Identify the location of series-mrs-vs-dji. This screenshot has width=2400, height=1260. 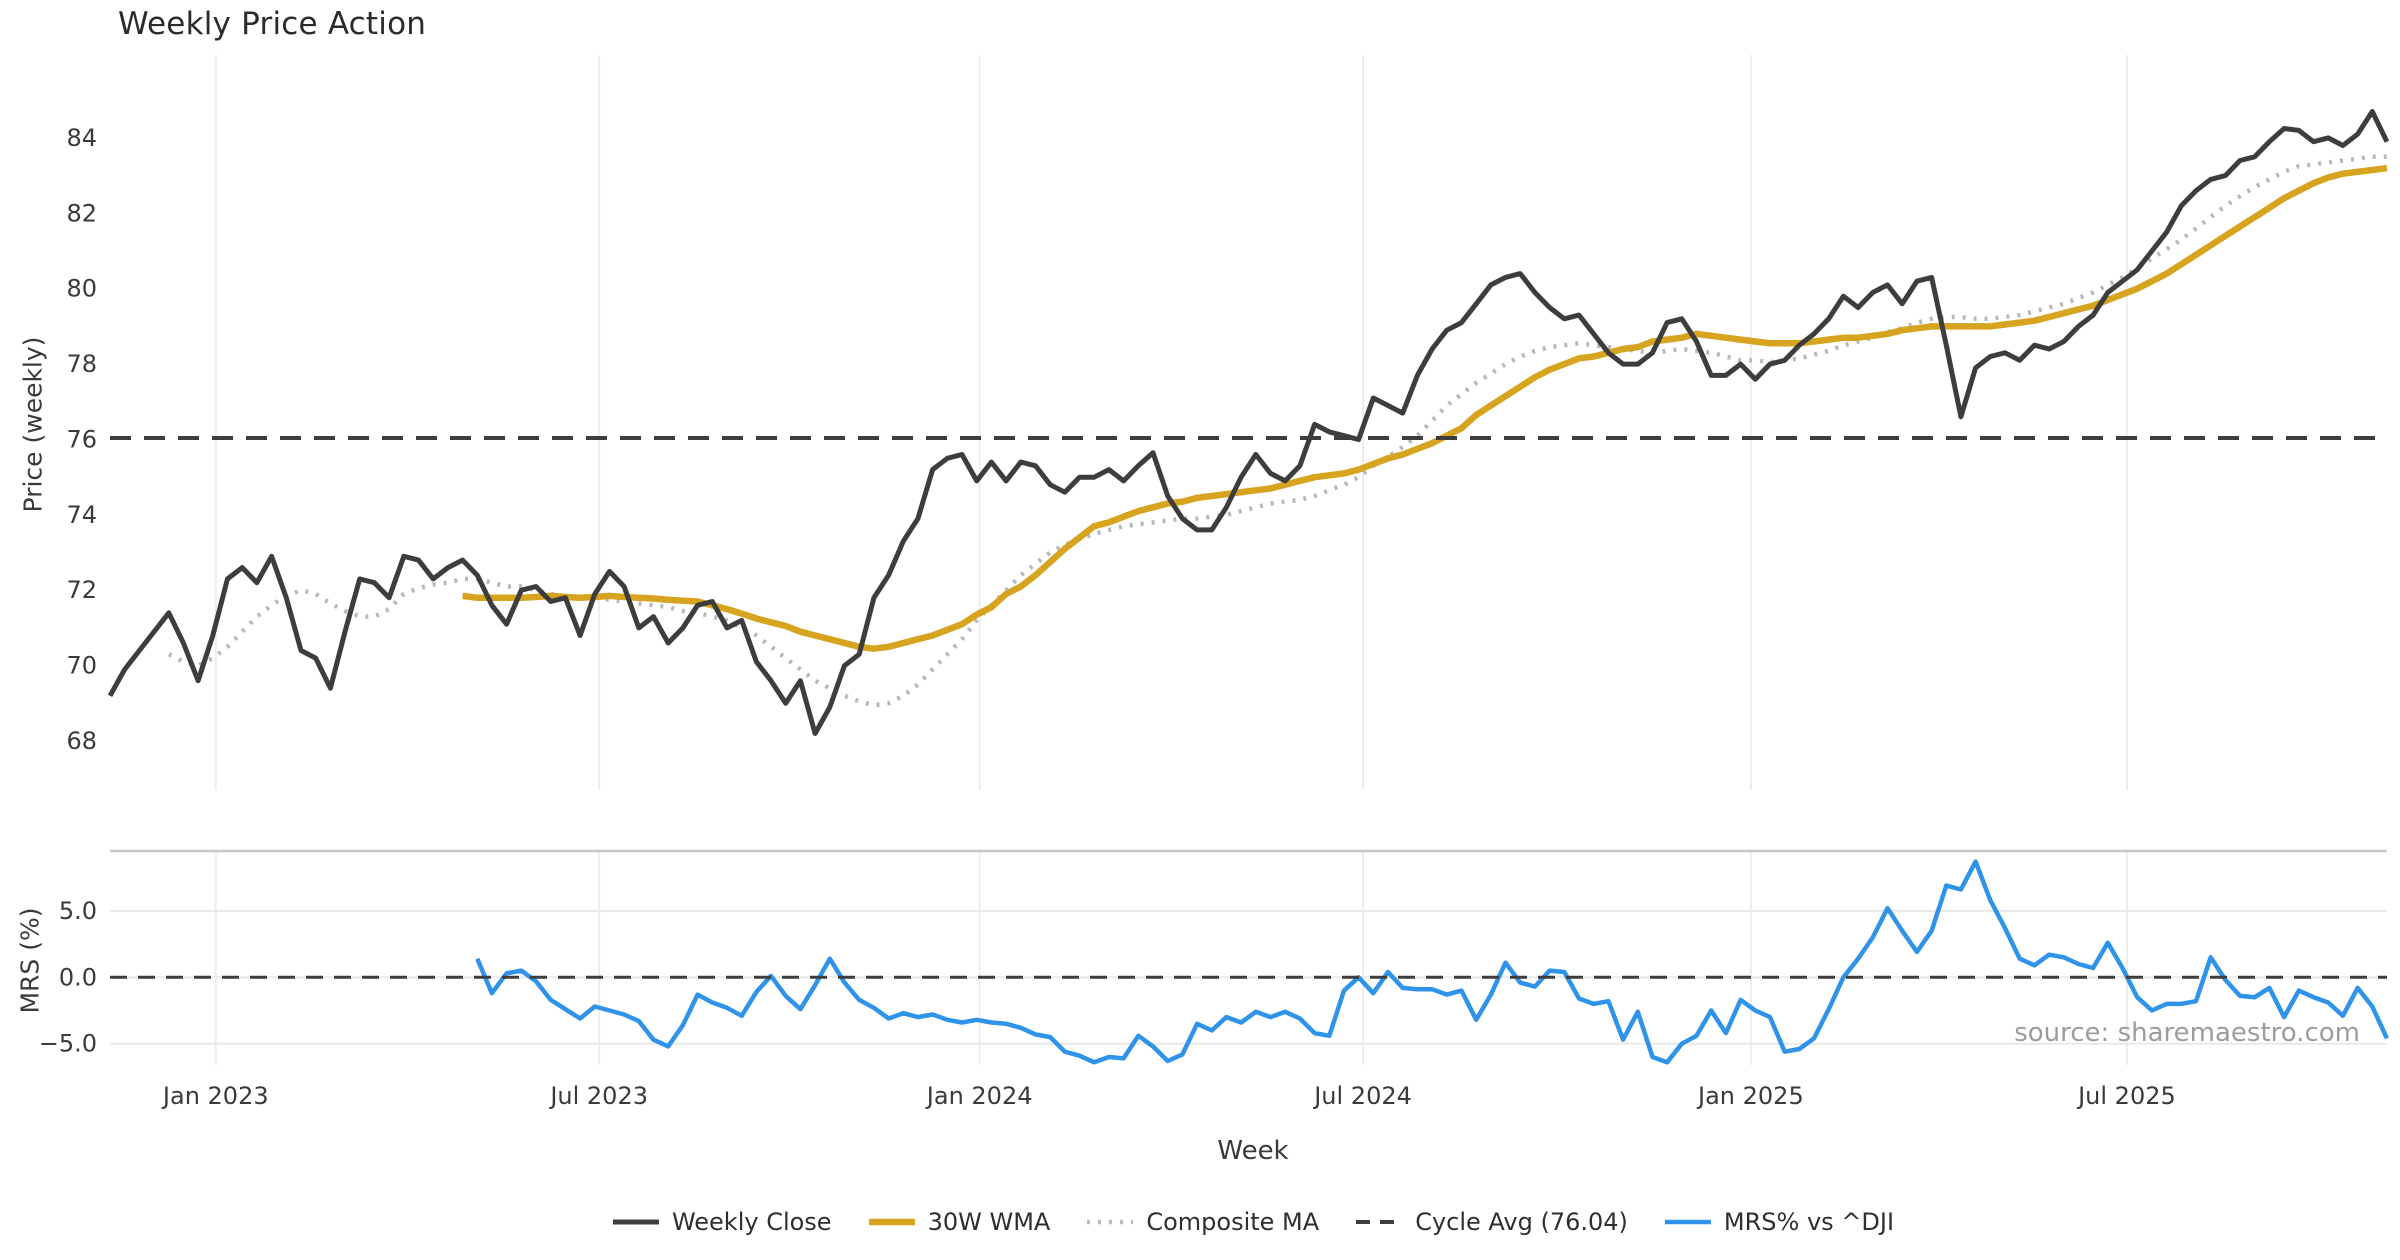
(1432, 962).